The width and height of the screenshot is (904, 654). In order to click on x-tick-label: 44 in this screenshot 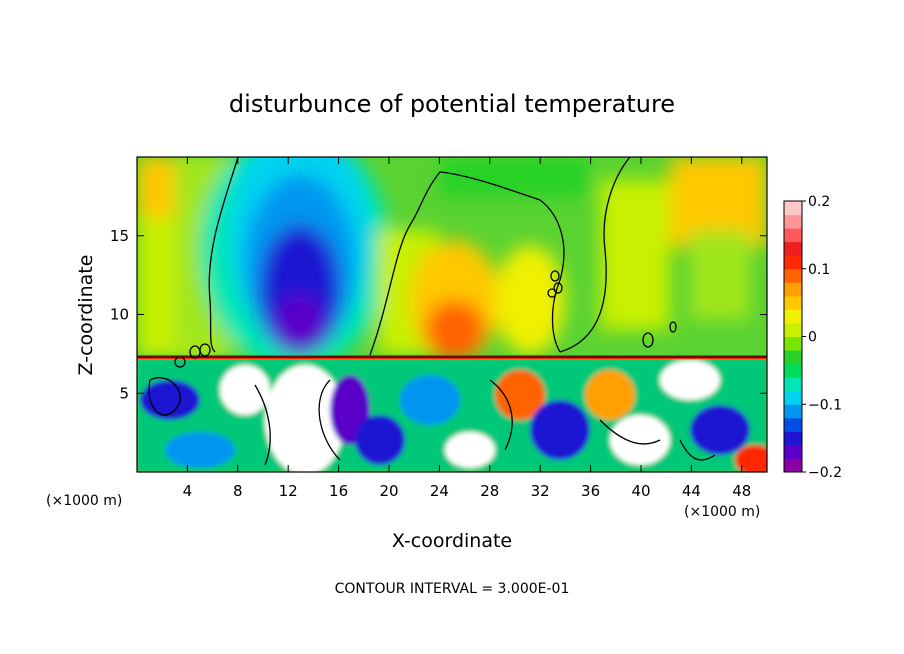, I will do `click(691, 491)`.